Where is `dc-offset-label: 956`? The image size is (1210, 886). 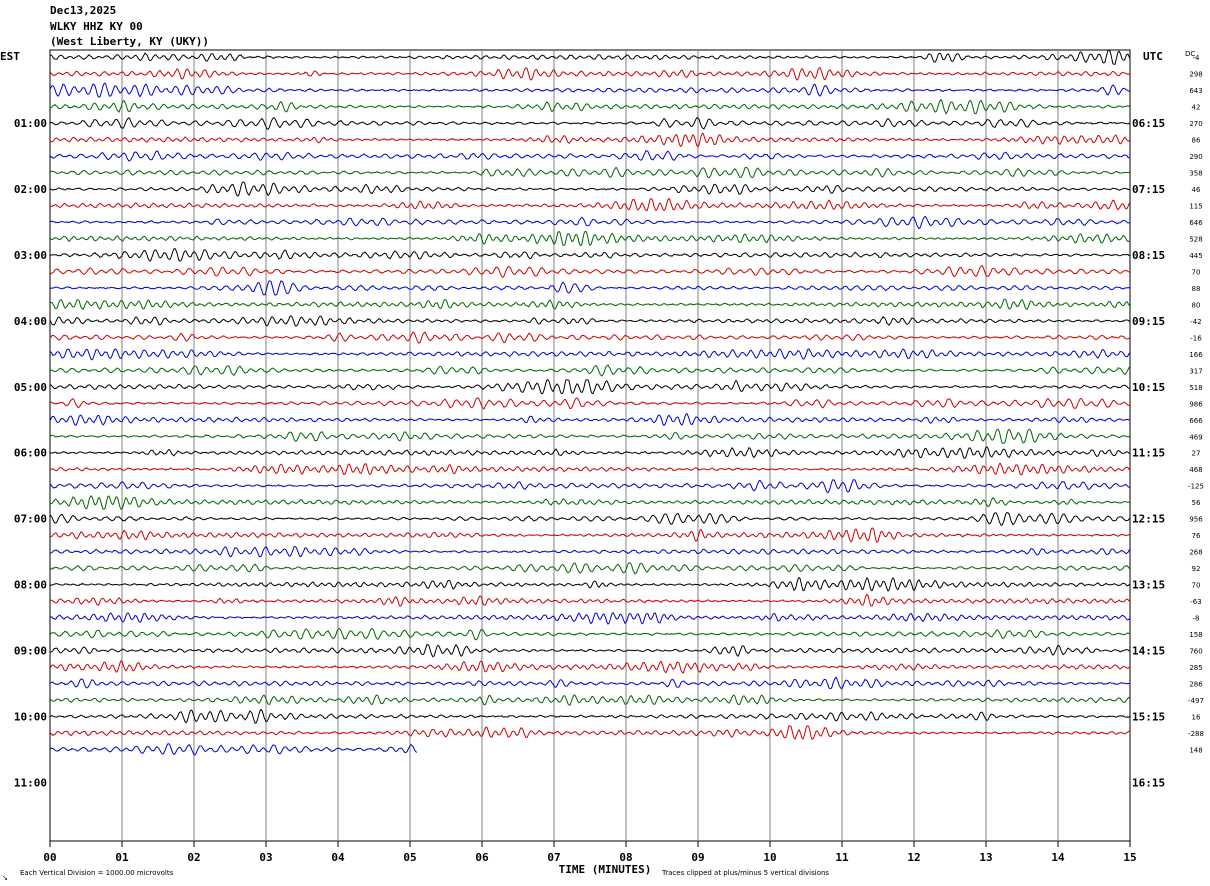
dc-offset-label: 956 is located at coordinates (1196, 520).